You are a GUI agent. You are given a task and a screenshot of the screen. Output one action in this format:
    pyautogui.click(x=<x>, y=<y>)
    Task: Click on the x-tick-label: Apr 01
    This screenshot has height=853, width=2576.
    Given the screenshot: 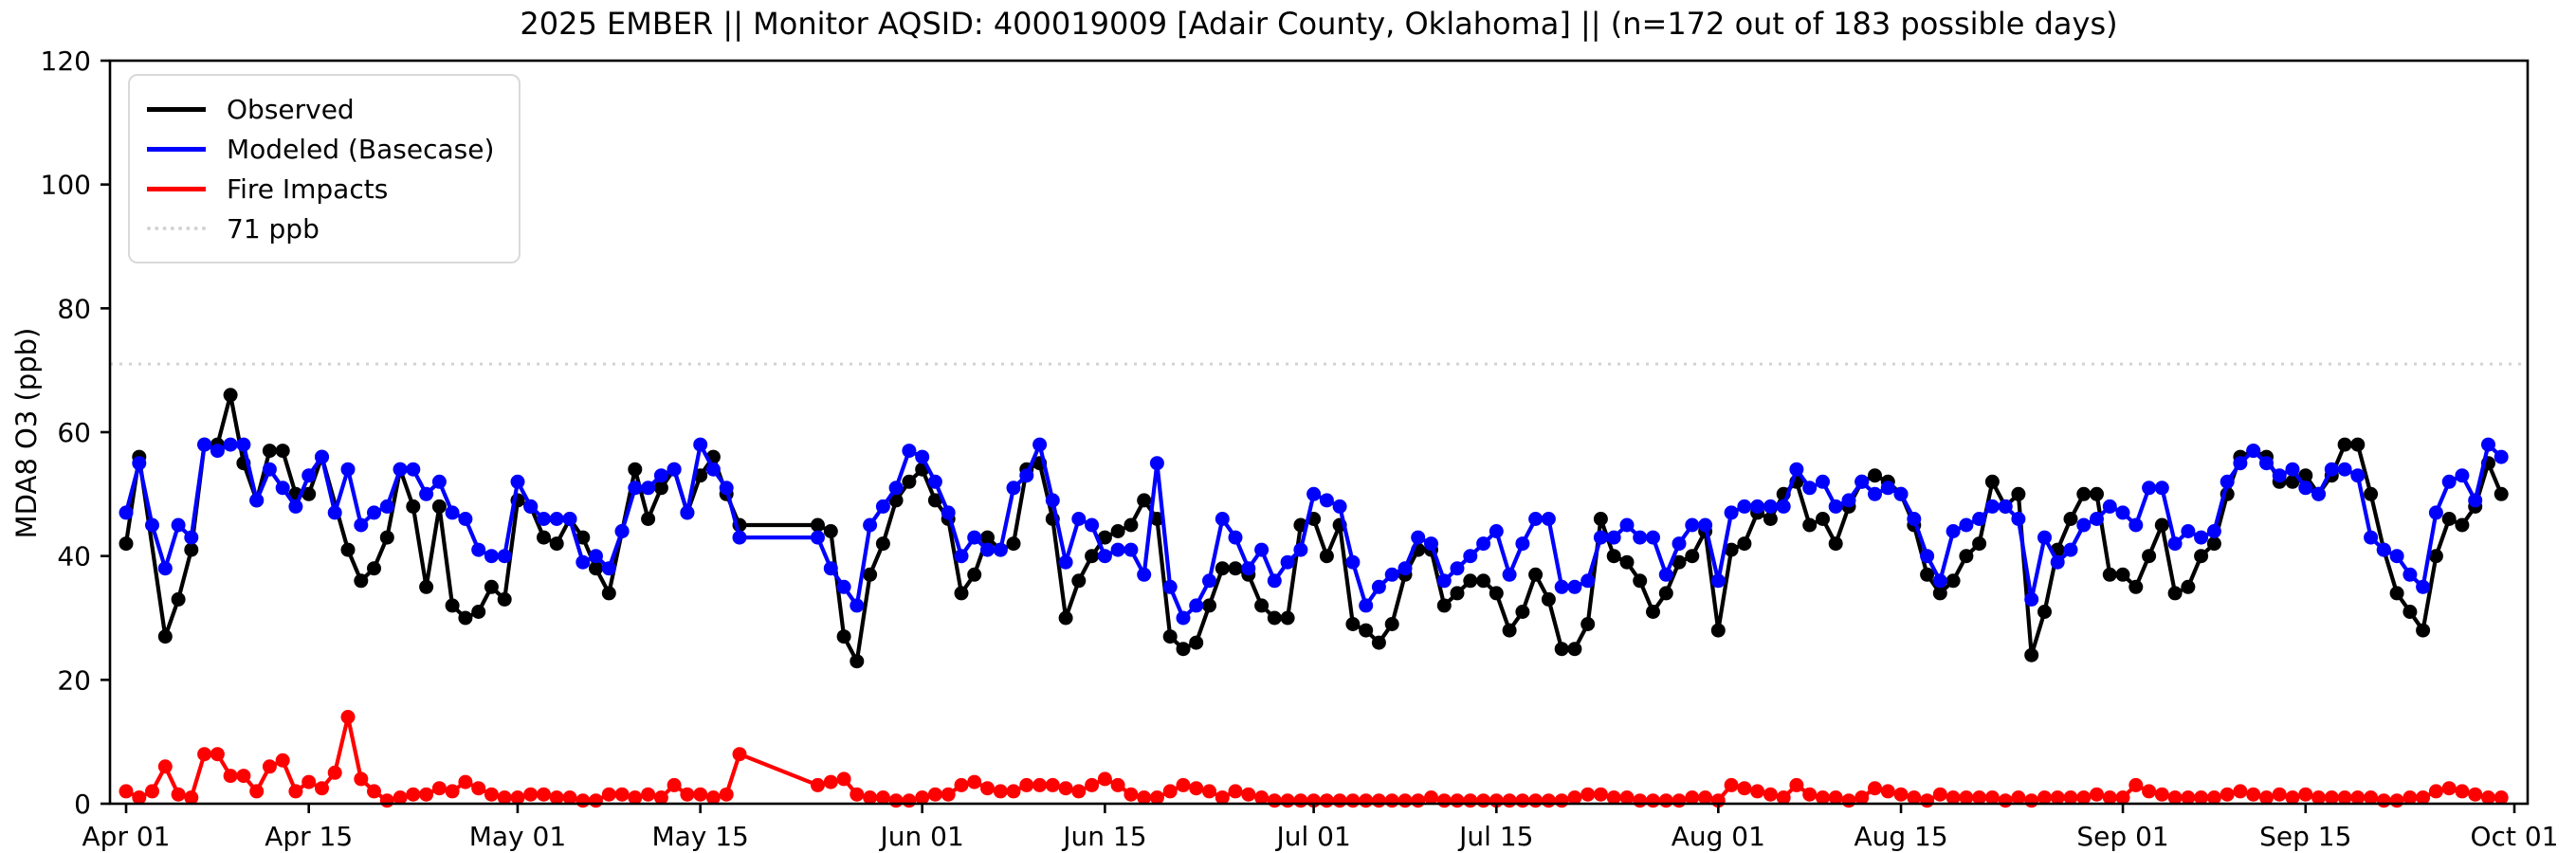 What is the action you would take?
    pyautogui.click(x=126, y=836)
    